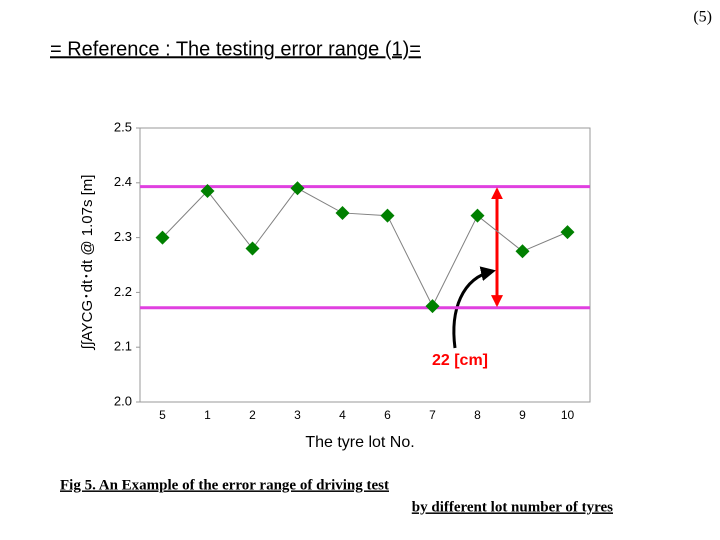 This screenshot has width=720, height=540. What do you see at coordinates (162, 415) in the screenshot?
I see `x-tick-label: 5` at bounding box center [162, 415].